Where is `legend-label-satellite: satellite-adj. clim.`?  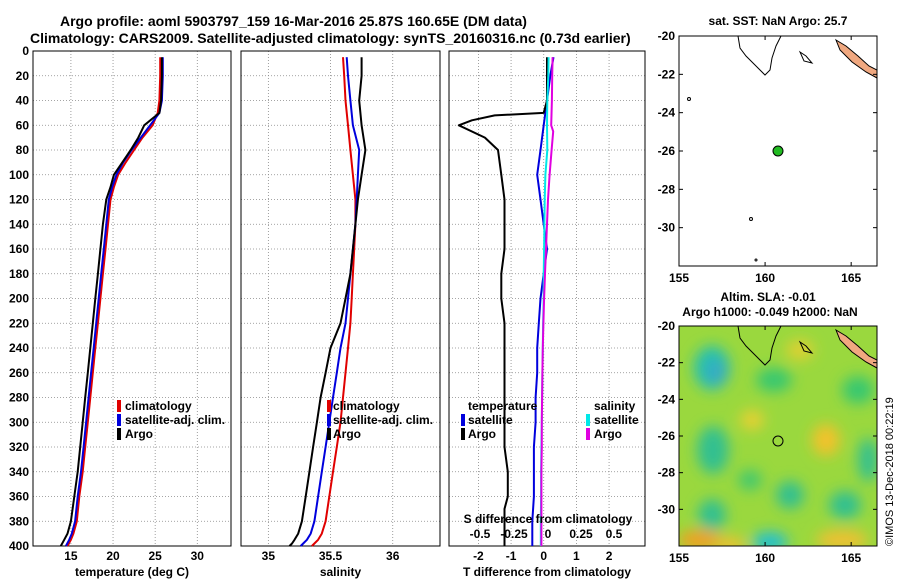
legend-label-satellite: satellite-adj. clim. is located at coordinates (175, 420).